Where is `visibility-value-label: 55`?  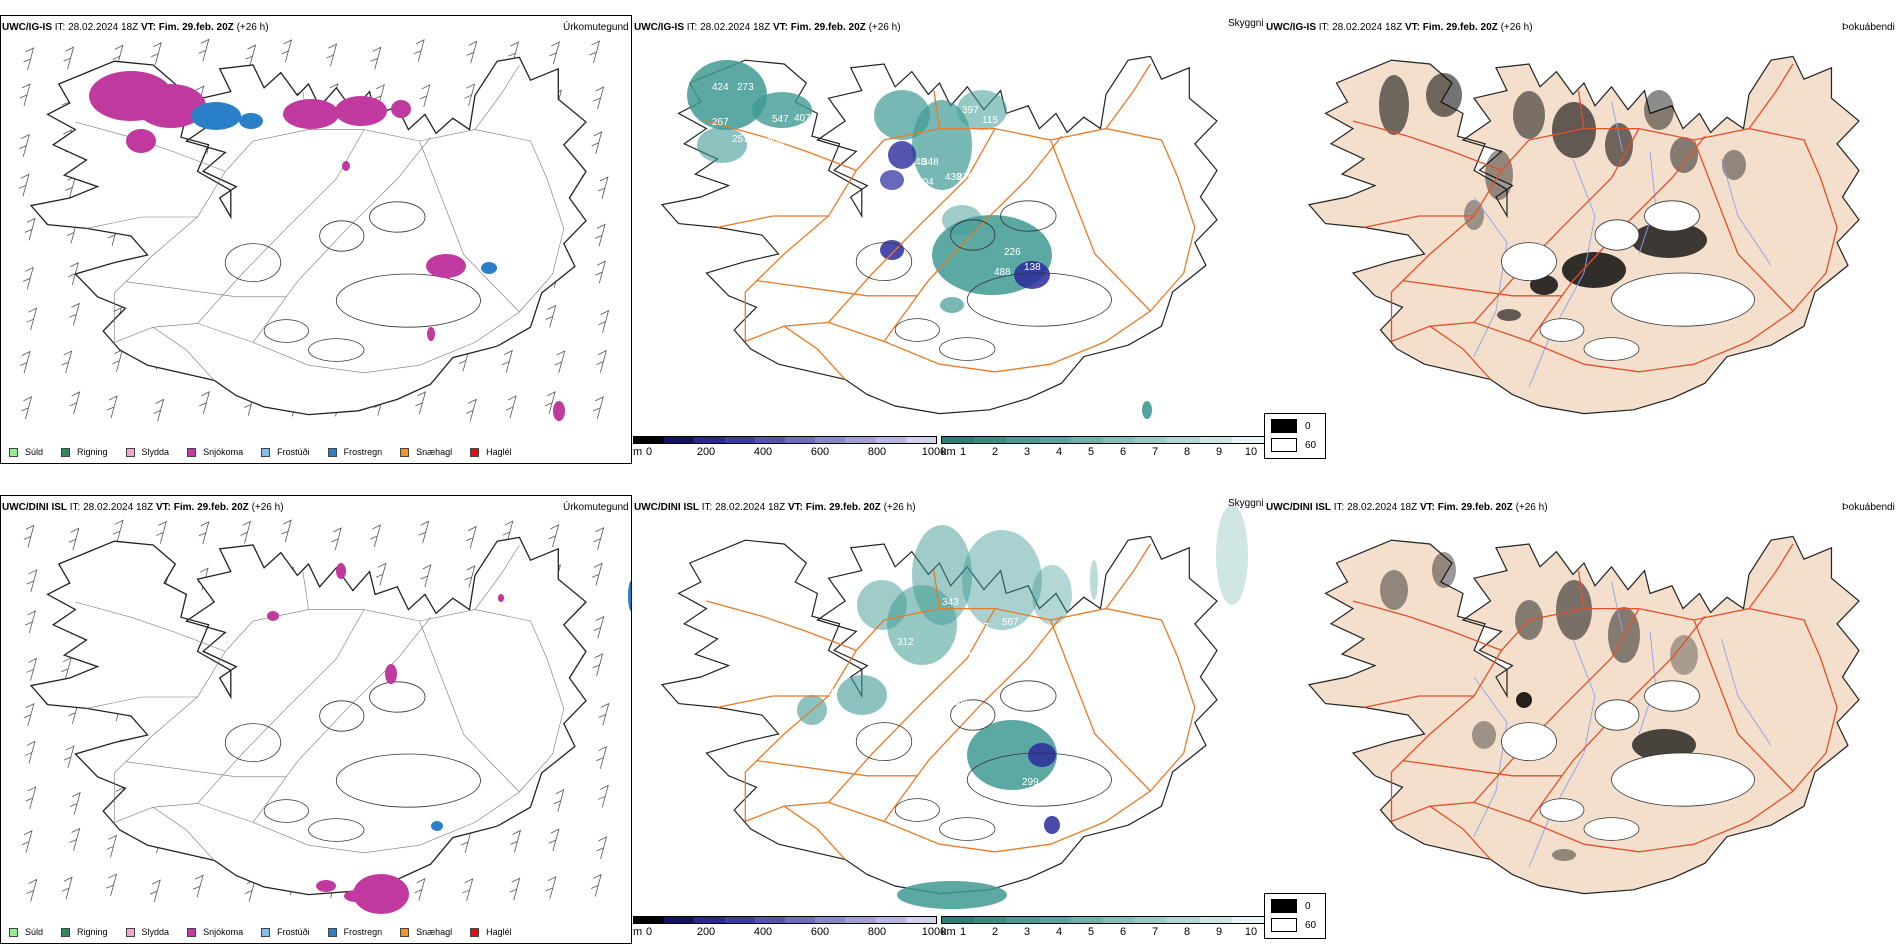
visibility-value-label: 55 is located at coordinates (960, 702).